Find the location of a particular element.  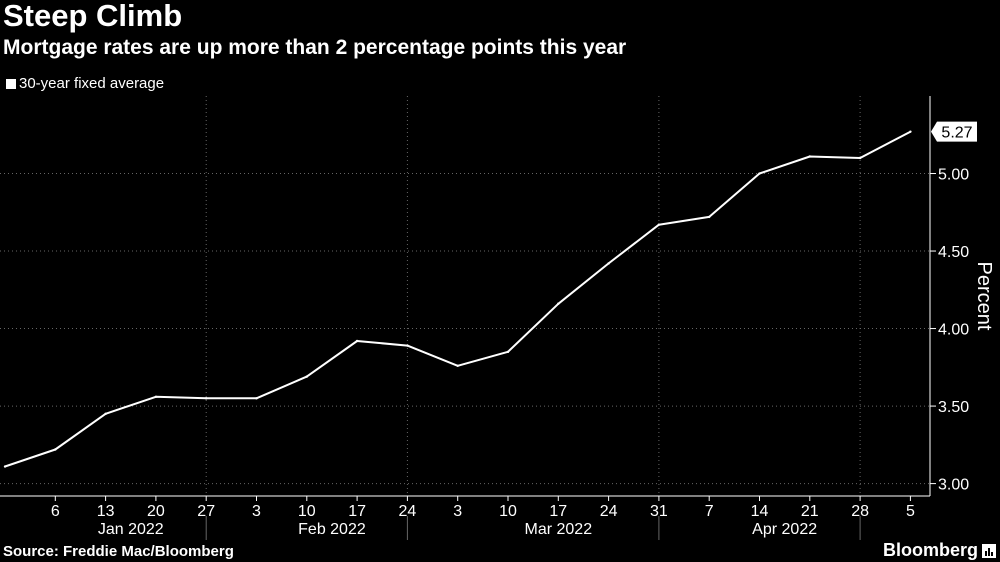

y-tick-label: 4.00 is located at coordinates (953, 330).